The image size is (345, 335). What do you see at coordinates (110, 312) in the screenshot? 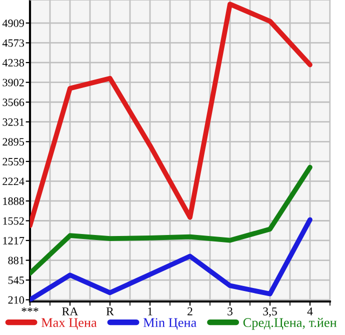
I see `x-tick-label: R` at bounding box center [110, 312].